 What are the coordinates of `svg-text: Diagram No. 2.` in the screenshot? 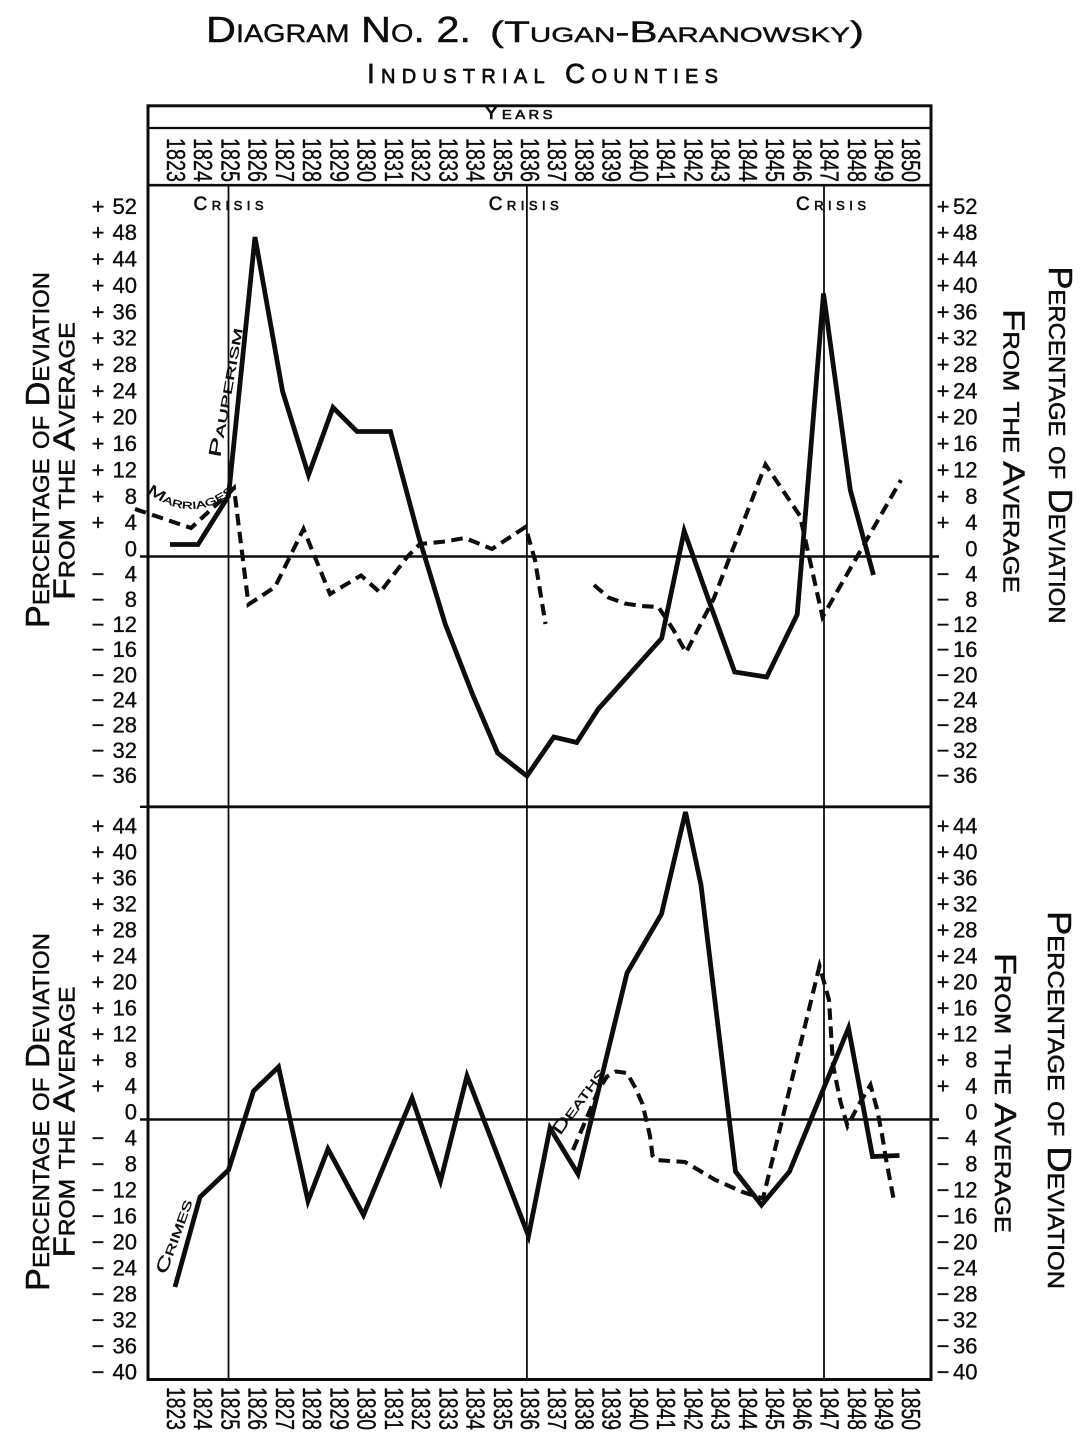 It's located at (338, 29).